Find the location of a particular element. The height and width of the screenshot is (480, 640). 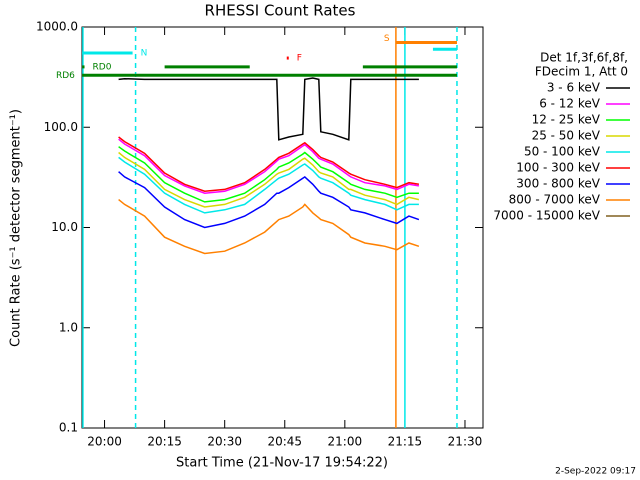

x-tick-label: 20:45 is located at coordinates (284, 442).